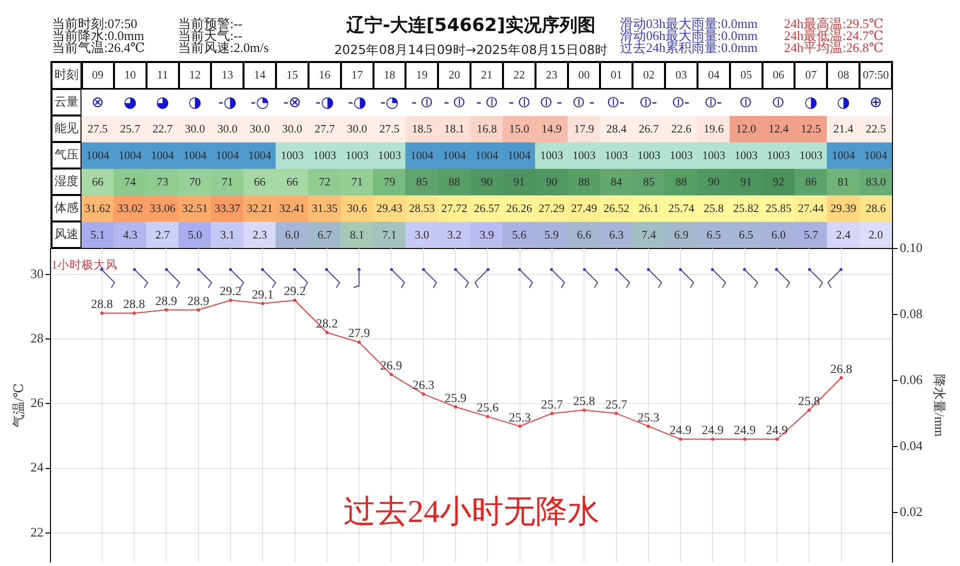 This screenshot has height=566, width=960. I want to click on text: 辽宁-大连[54662]实况序列图, so click(471, 25).